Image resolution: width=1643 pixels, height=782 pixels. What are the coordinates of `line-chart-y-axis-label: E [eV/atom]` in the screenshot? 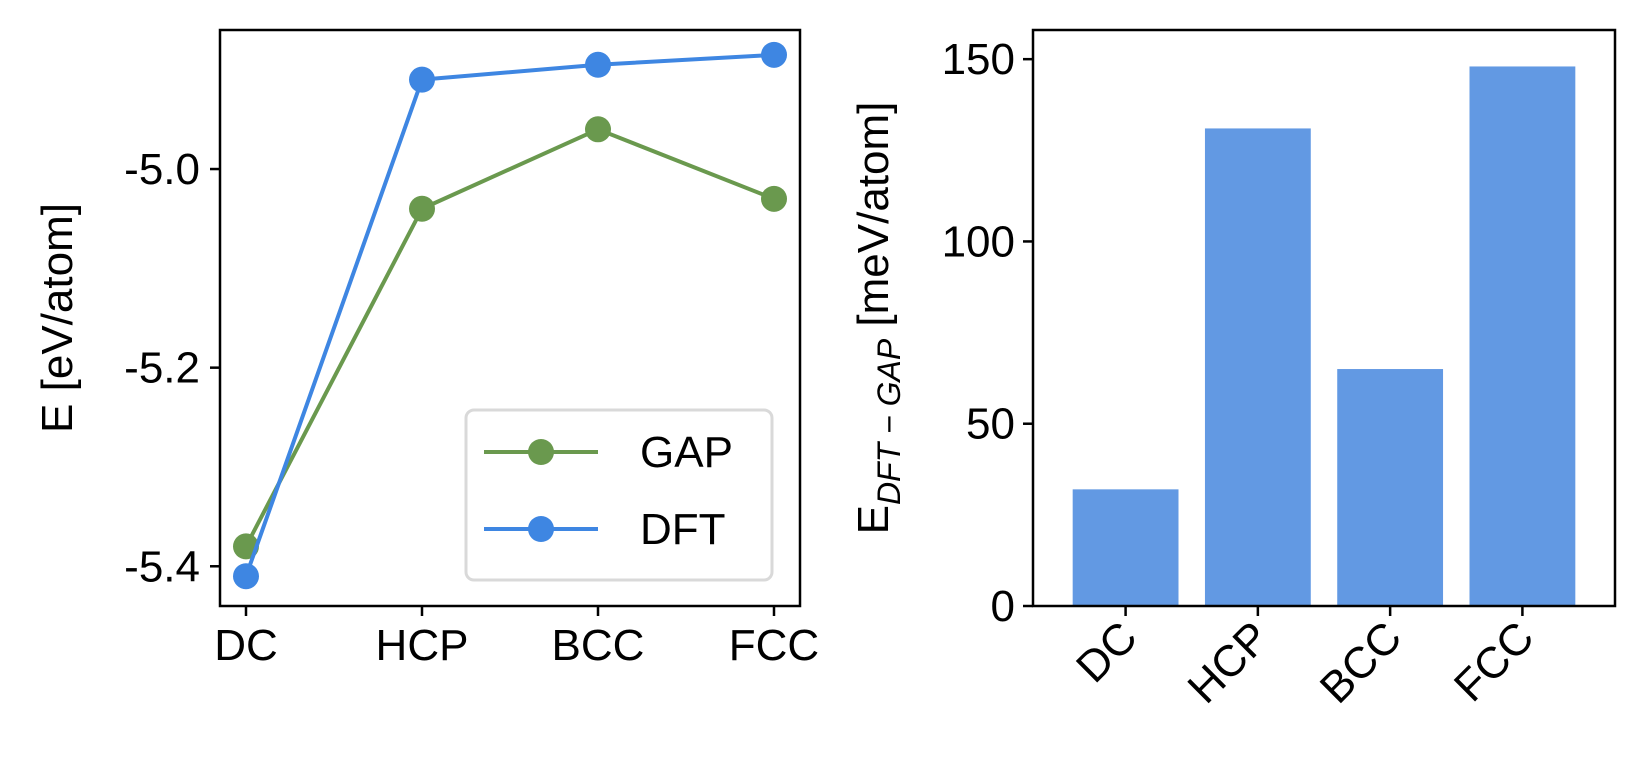 It's located at (57, 318).